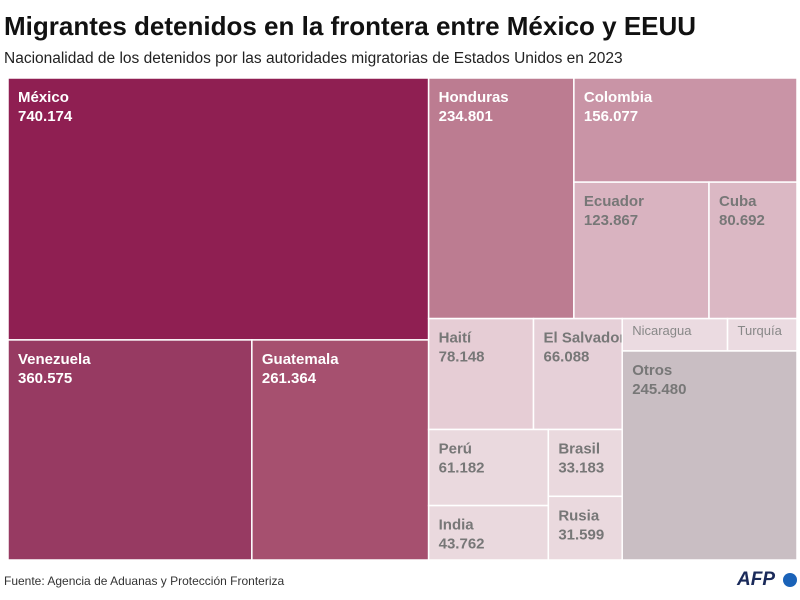 The height and width of the screenshot is (600, 800). I want to click on tile-value: 245.480, so click(659, 389).